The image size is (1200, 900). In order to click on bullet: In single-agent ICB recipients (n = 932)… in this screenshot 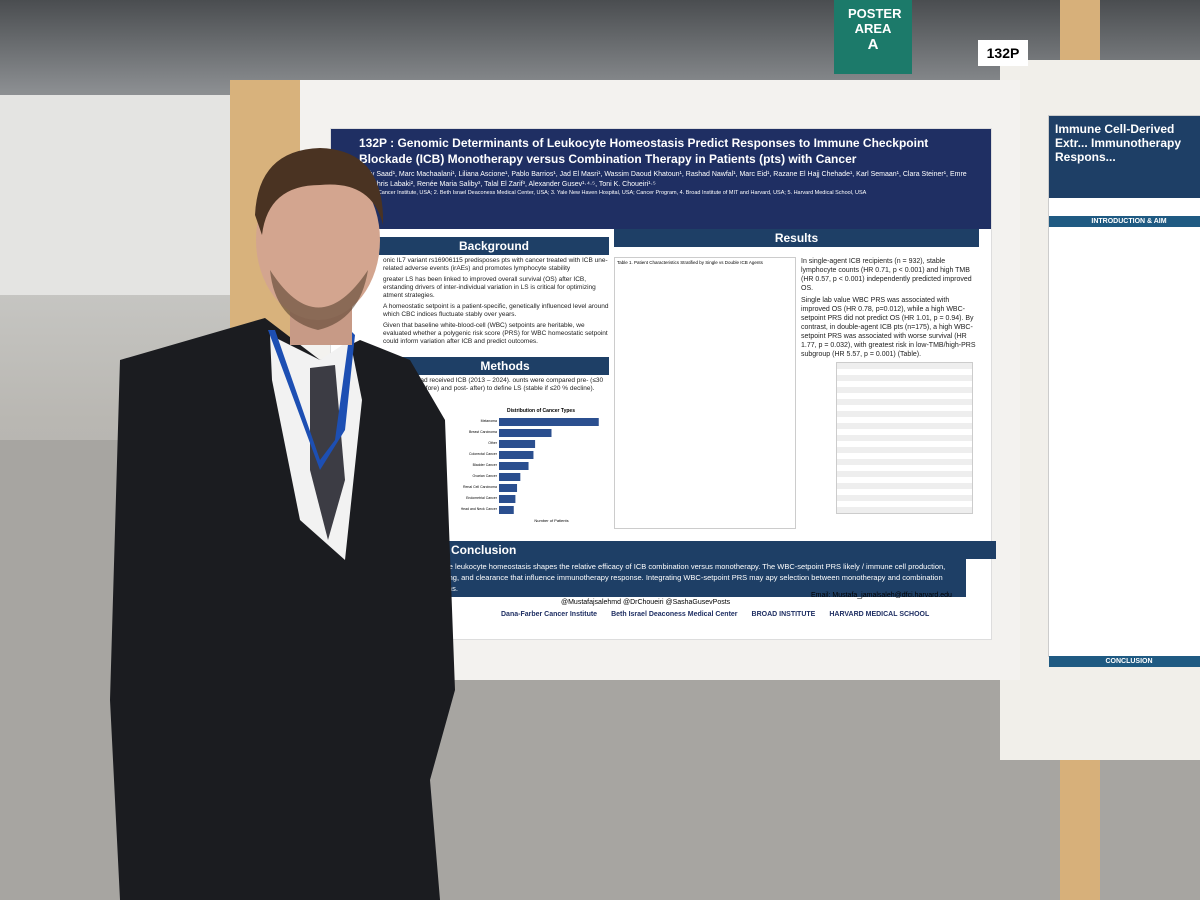, I will do `click(886, 275)`.